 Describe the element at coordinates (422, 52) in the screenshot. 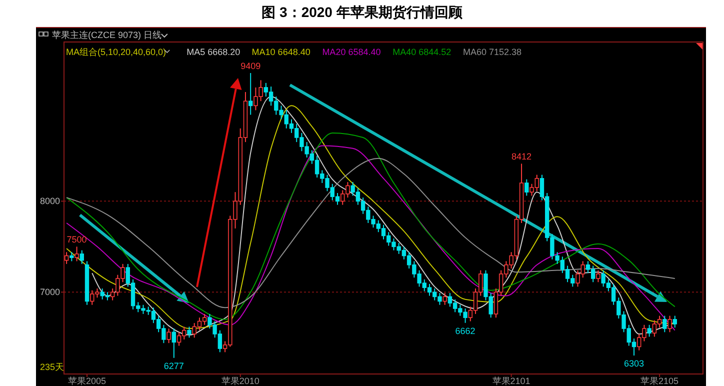

I see `text: MA40 6844.52` at that location.